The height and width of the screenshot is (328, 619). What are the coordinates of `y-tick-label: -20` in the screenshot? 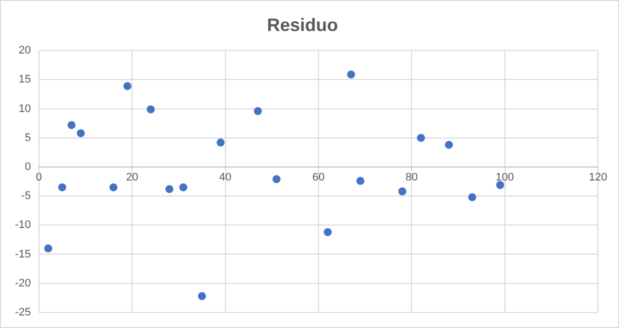 It's located at (22, 283).